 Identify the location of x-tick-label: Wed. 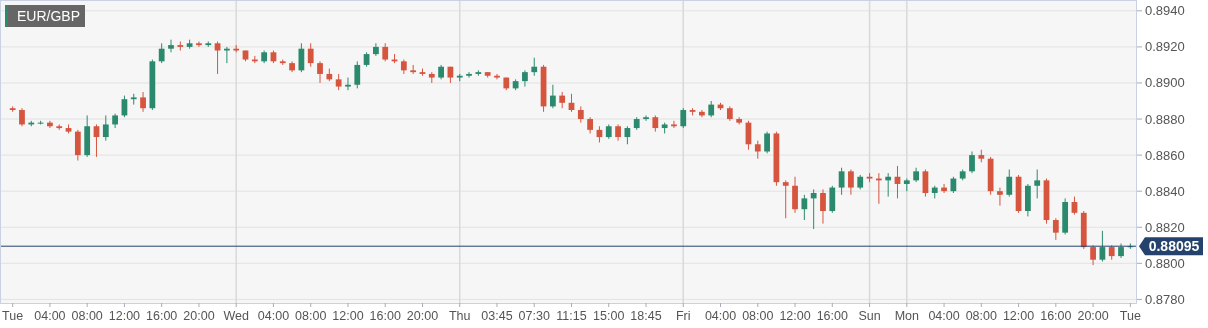
(236, 316).